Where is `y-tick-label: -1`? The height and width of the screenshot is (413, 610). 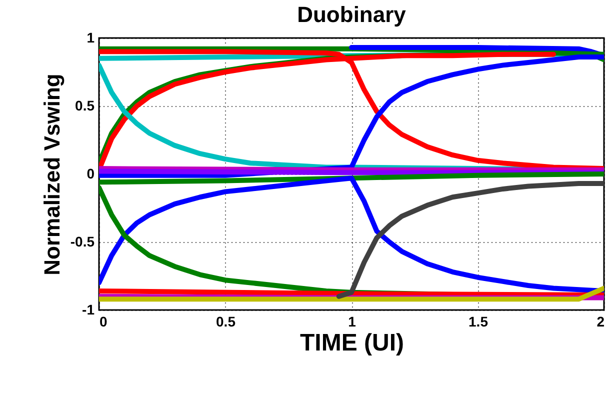
y-tick-label: -1 is located at coordinates (88, 310).